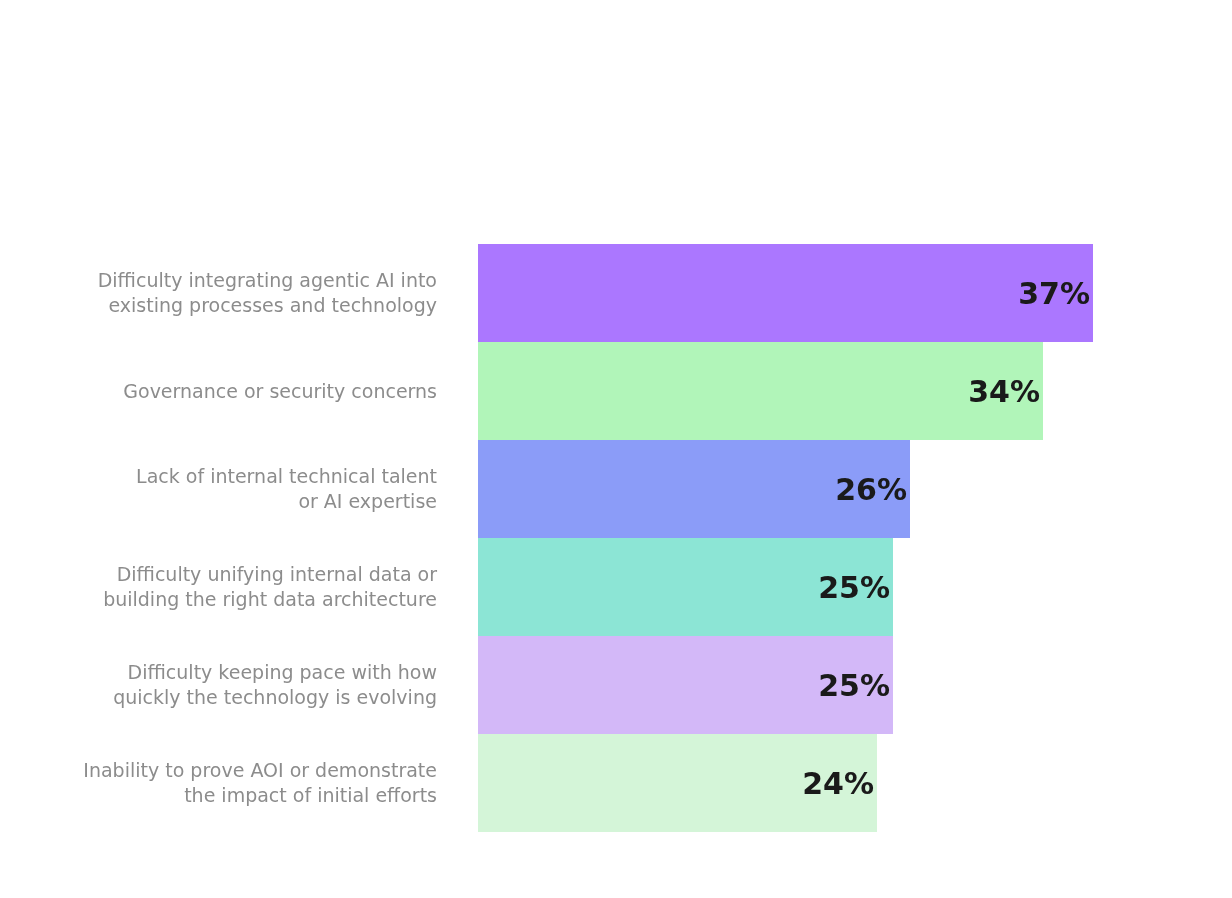  What do you see at coordinates (286, 488) in the screenshot?
I see `y-tick-label: Lack of internal technical talent or AI expertise` at bounding box center [286, 488].